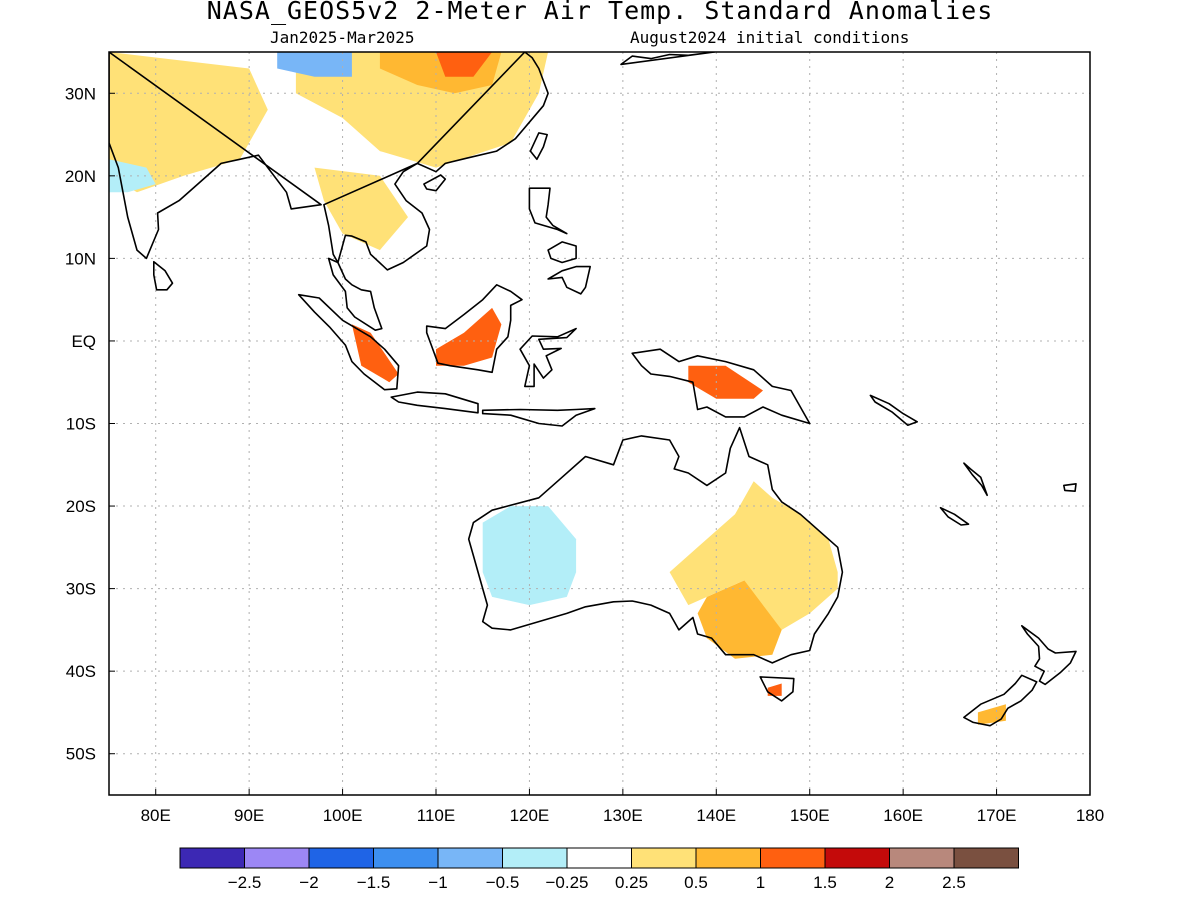  What do you see at coordinates (539, 146) in the screenshot?
I see `coastline-taiwan` at bounding box center [539, 146].